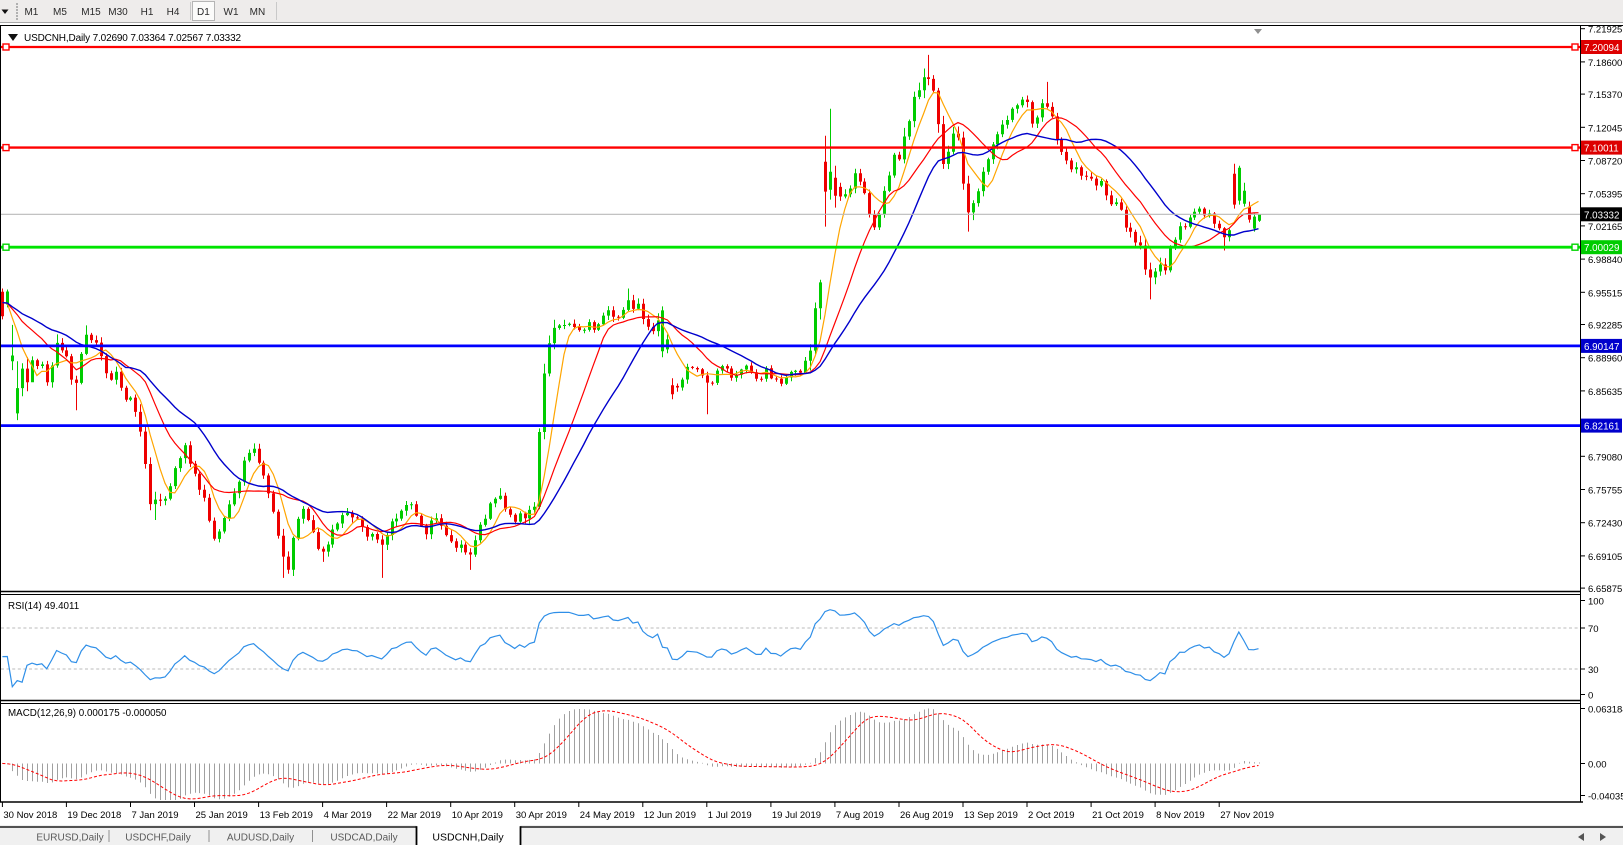  Describe the element at coordinates (1605, 30) in the screenshot. I see `svg-text: 7.21925` at that location.